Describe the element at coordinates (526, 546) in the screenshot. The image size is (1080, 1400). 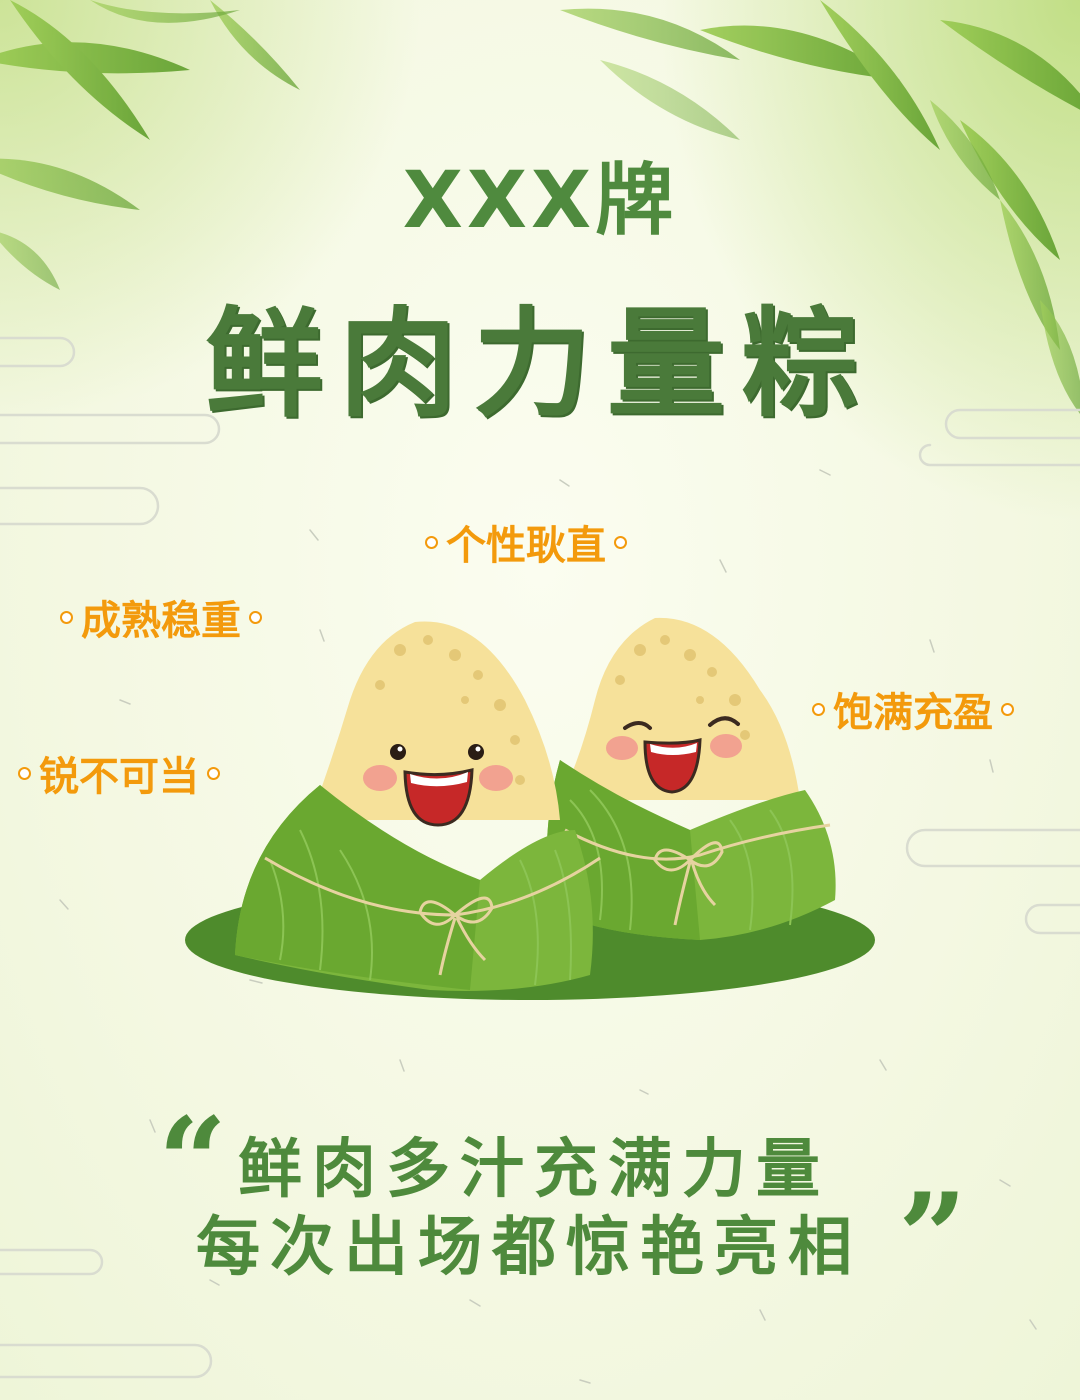
I see `tag-label: 个性耿直` at that location.